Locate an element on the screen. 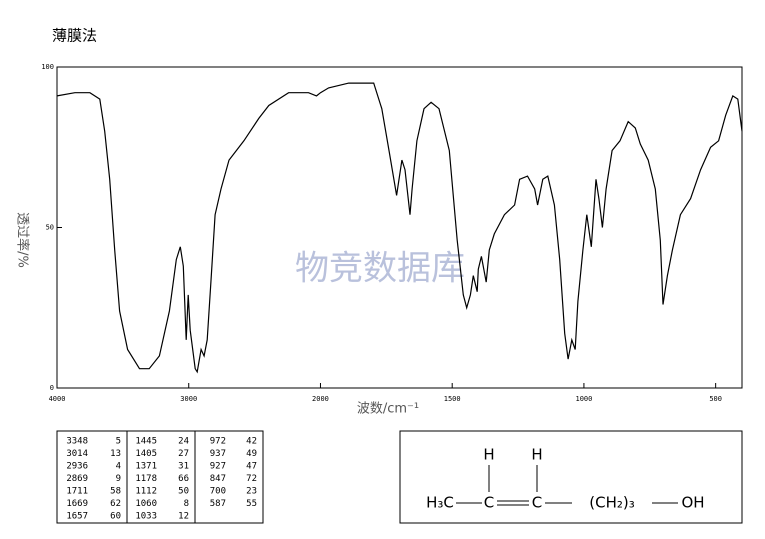 The height and width of the screenshot is (539, 765). table-cell: 3014 is located at coordinates (77, 454).